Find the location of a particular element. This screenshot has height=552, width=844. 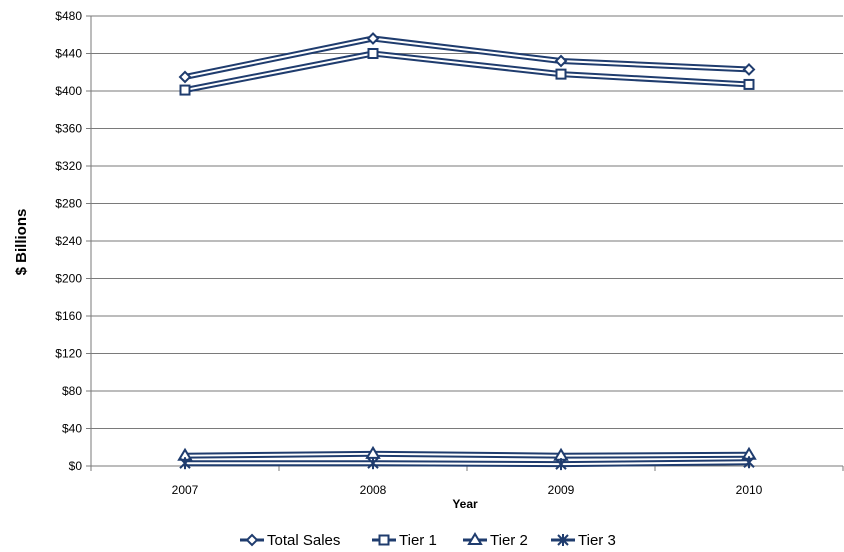

y-axis-title: $ Billions is located at coordinates (21, 242).